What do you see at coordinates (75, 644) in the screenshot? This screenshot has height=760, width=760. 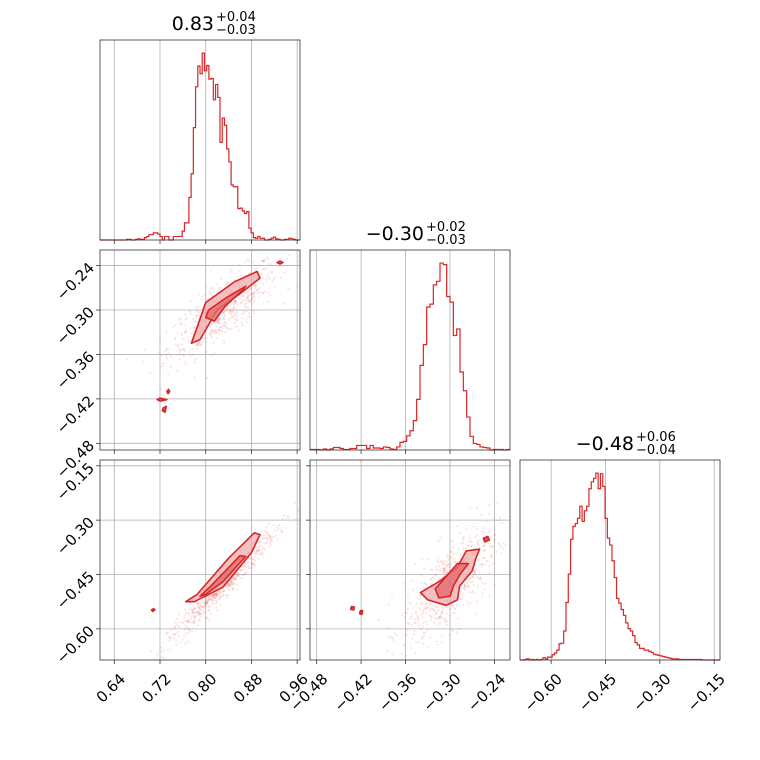 I see `y-tick-label: −0.60` at bounding box center [75, 644].